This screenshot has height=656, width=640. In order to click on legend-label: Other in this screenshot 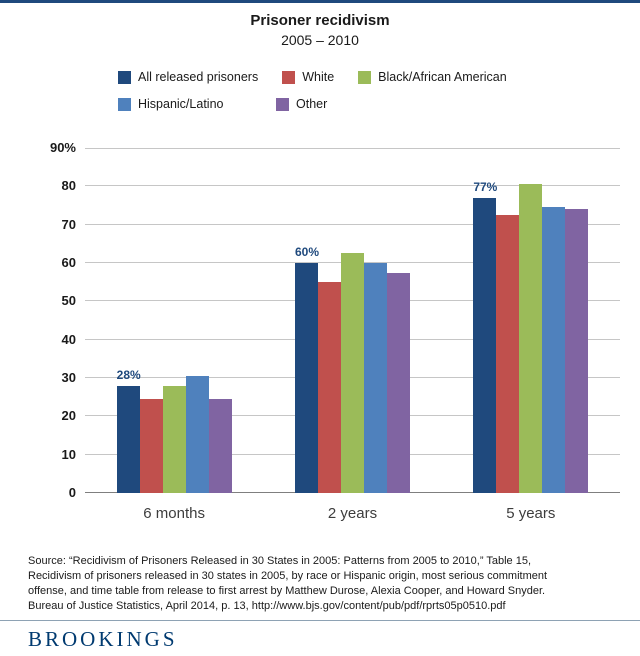, I will do `click(312, 104)`.